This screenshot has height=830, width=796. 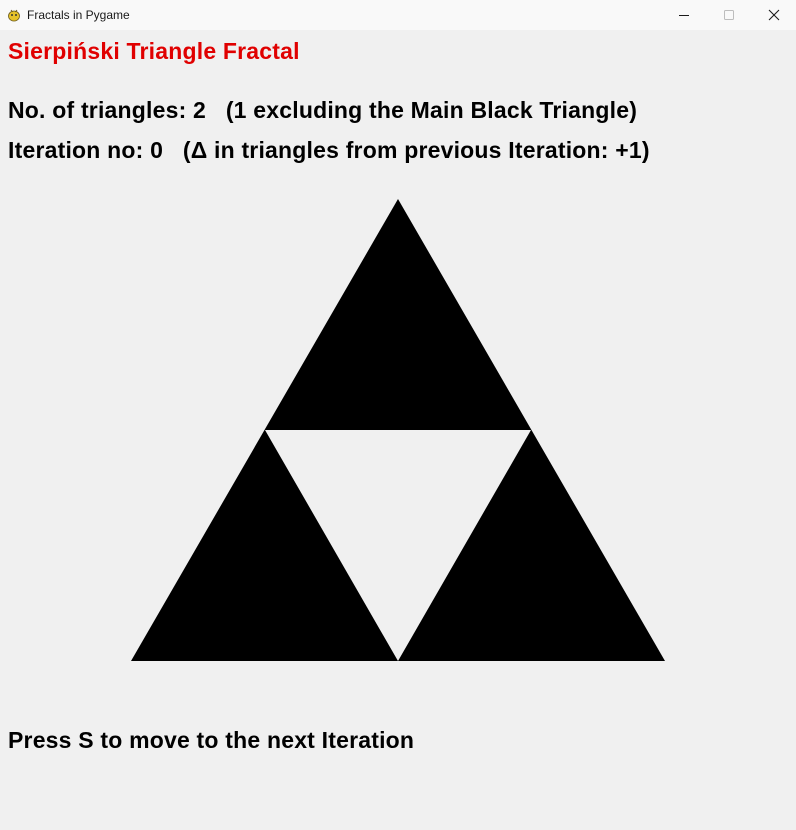 I want to click on window-title: Fractals in Pygame, so click(x=78, y=15).